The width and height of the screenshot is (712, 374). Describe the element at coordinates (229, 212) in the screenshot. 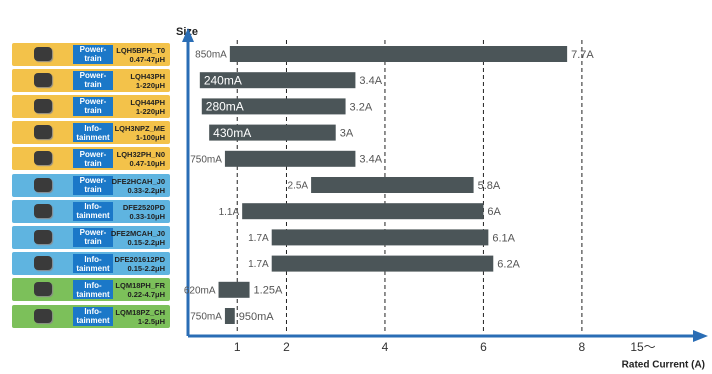

I see `start-label: 1.1A` at that location.